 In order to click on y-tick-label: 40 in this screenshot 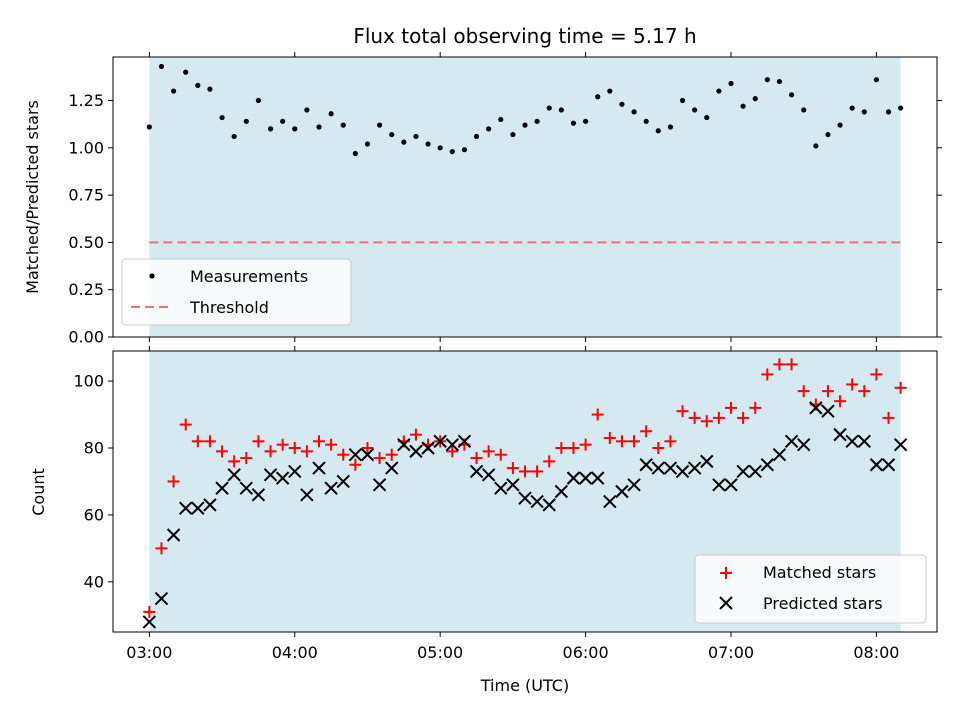, I will do `click(94, 581)`.